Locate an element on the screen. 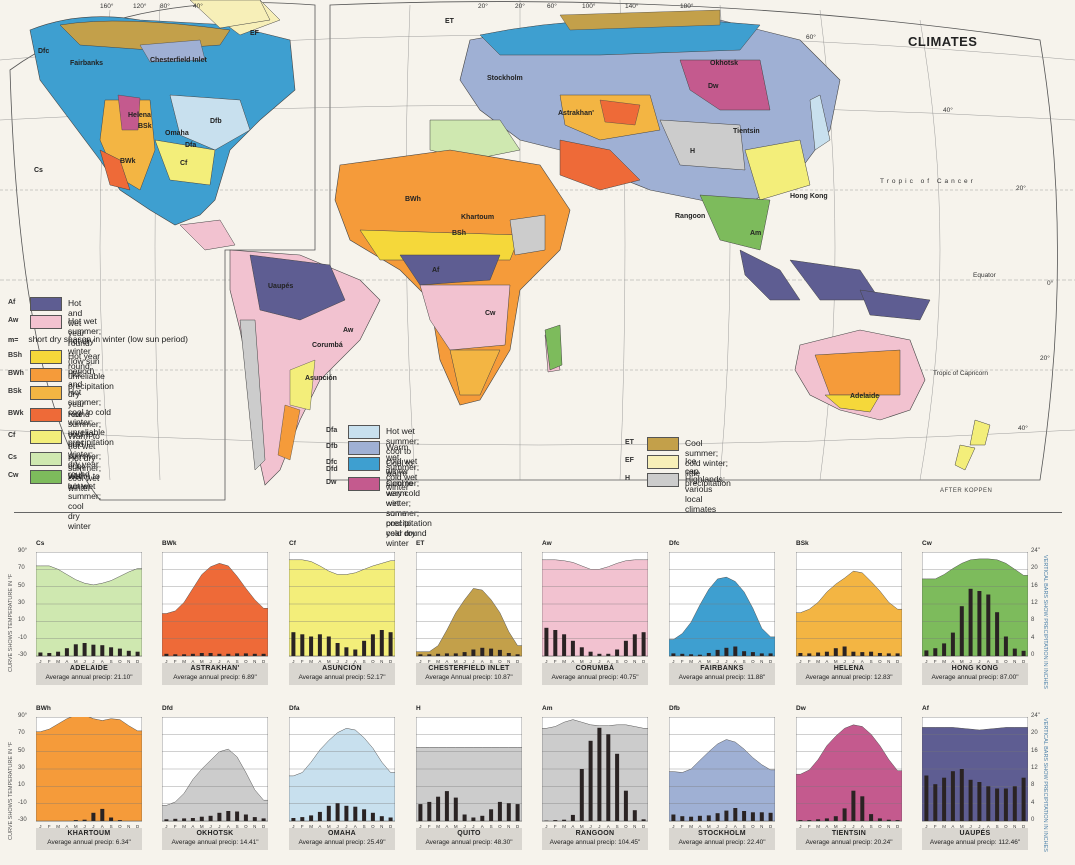 This screenshot has width=1075, height=865. place-tientsin: Tientsin is located at coordinates (746, 131).